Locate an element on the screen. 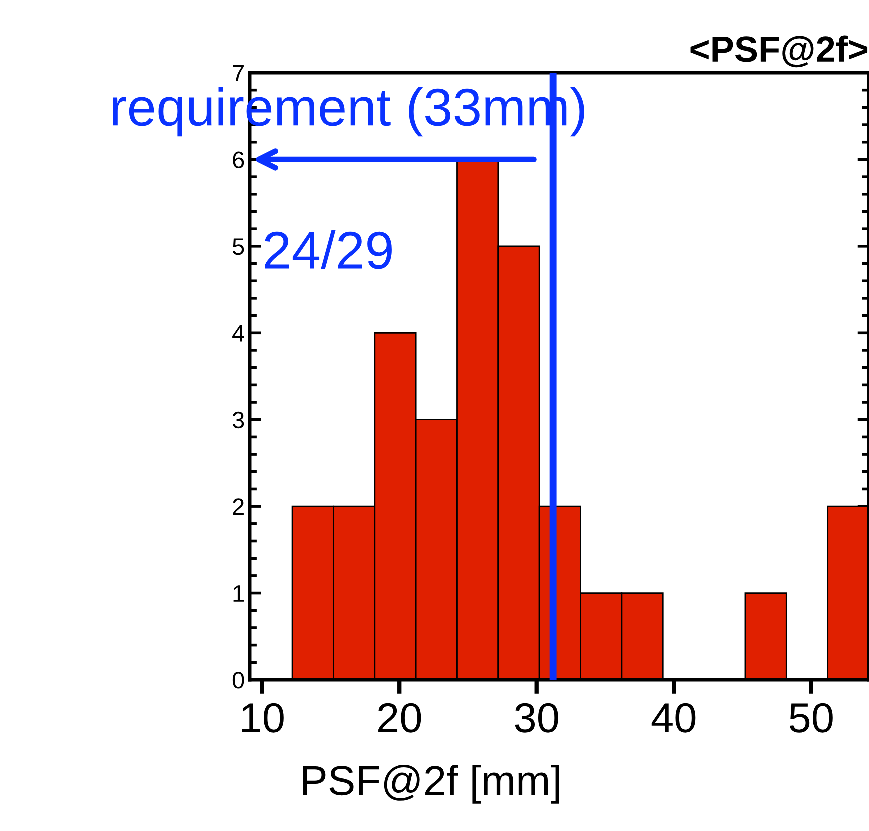 The height and width of the screenshot is (831, 869). y-tick-label: 6 is located at coordinates (238, 160).